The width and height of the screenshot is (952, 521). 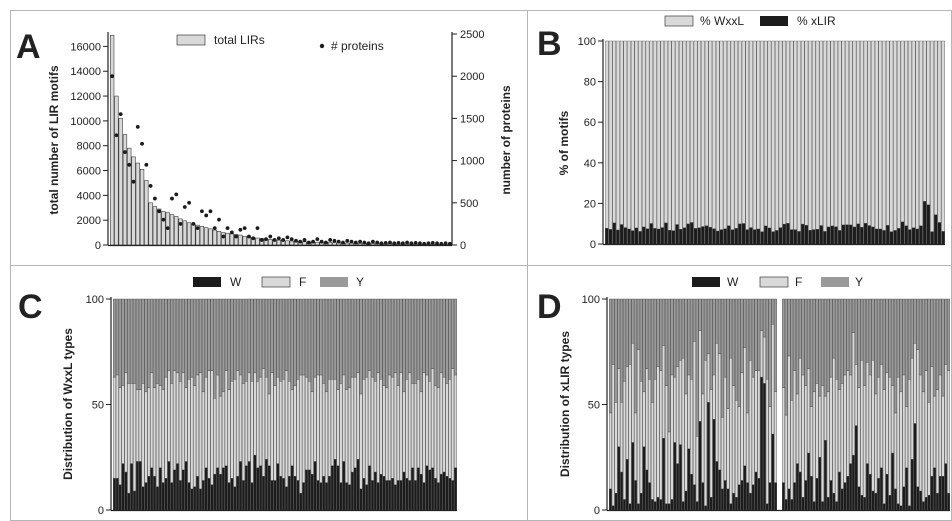 What do you see at coordinates (591, 300) in the screenshot?
I see `y-tick-label: 100` at bounding box center [591, 300].